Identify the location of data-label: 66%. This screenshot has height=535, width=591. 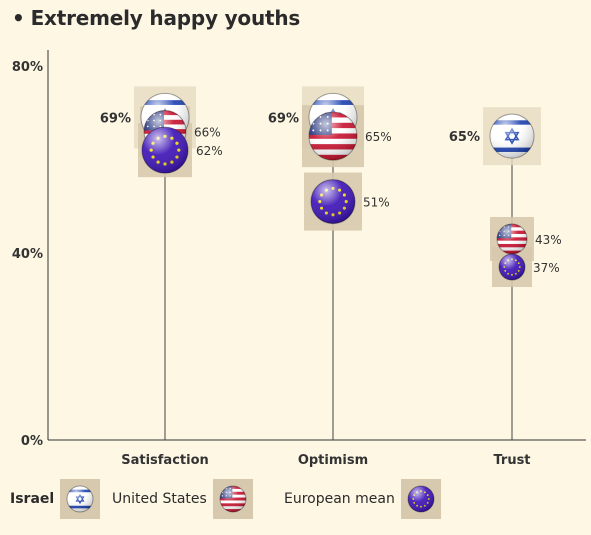
(207, 132).